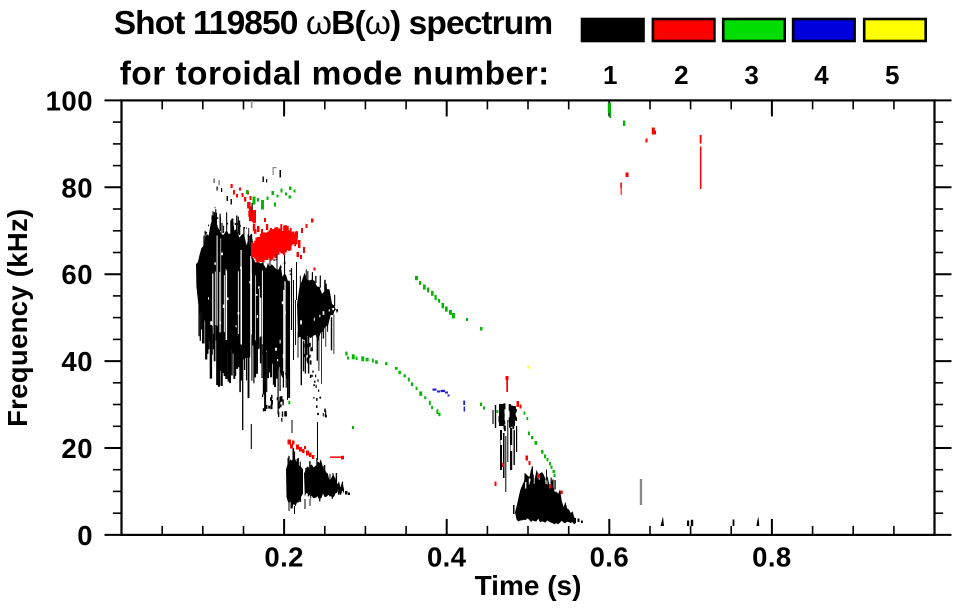 This screenshot has height=615, width=963. What do you see at coordinates (69, 100) in the screenshot?
I see `svg-text: 100` at bounding box center [69, 100].